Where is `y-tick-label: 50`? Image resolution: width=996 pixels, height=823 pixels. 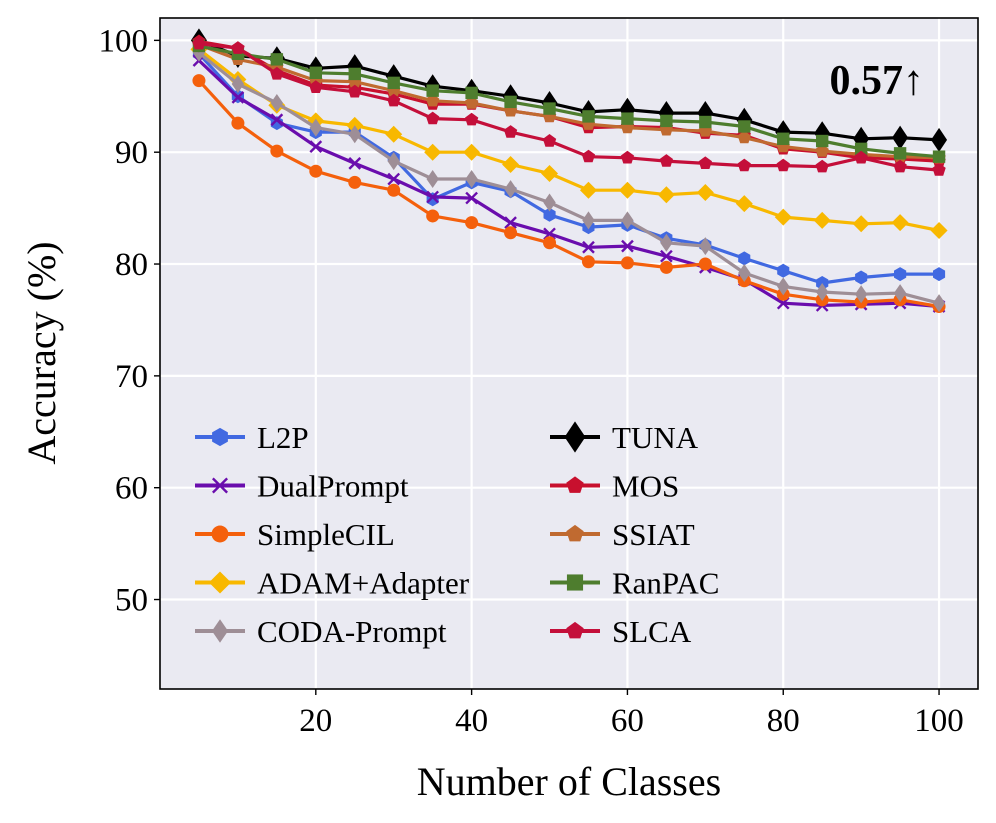
y-tick-label: 50 is located at coordinates (131, 601).